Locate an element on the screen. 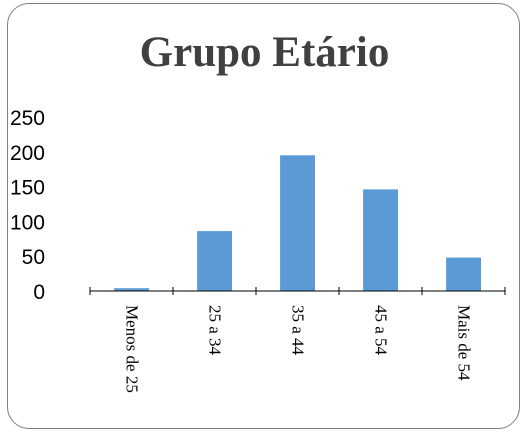 The width and height of the screenshot is (529, 434). y-tick-label-1: 50 is located at coordinates (33, 257).